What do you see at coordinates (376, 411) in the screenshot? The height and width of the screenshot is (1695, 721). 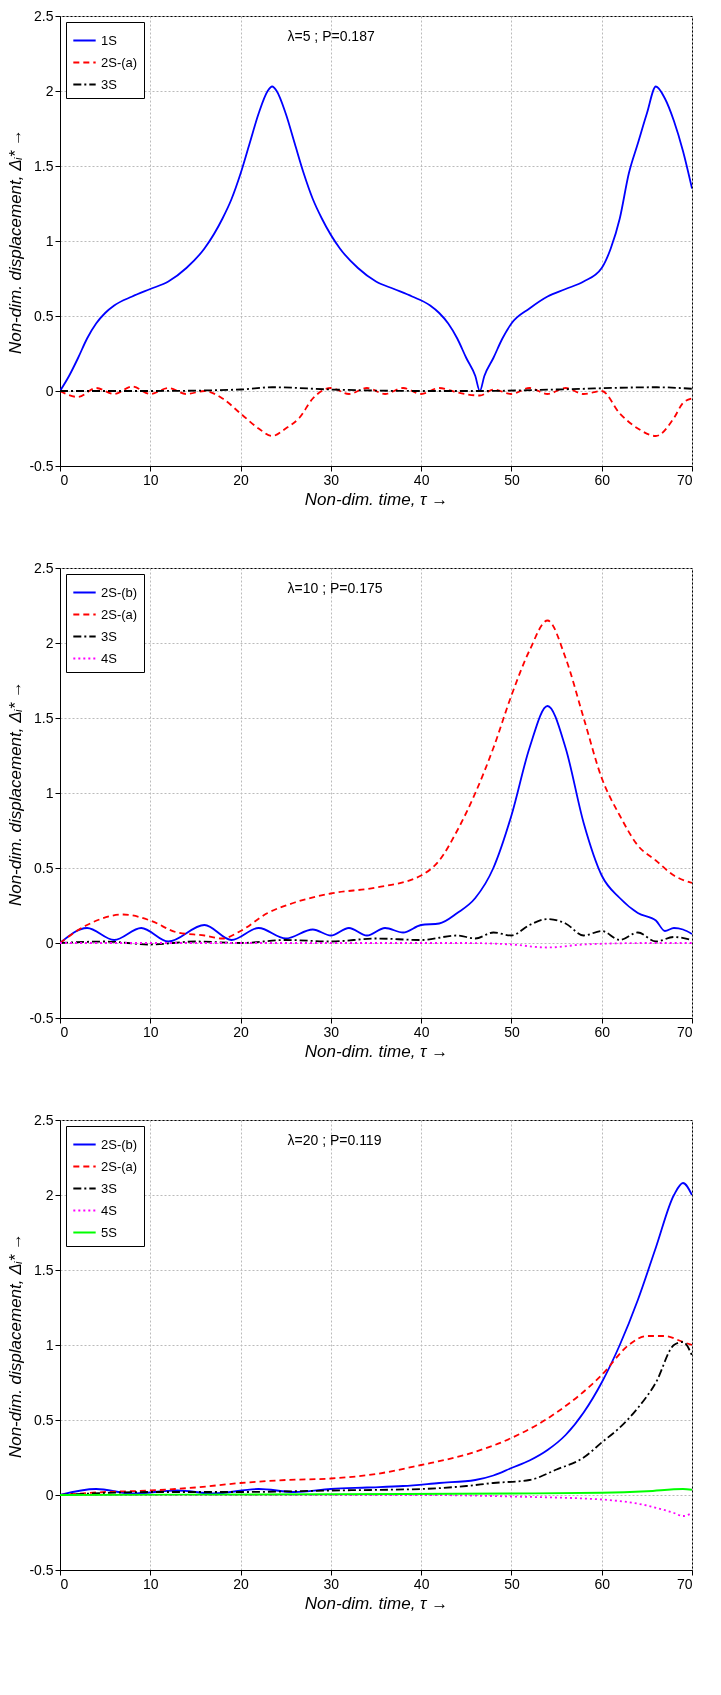 I see `line-series` at bounding box center [376, 411].